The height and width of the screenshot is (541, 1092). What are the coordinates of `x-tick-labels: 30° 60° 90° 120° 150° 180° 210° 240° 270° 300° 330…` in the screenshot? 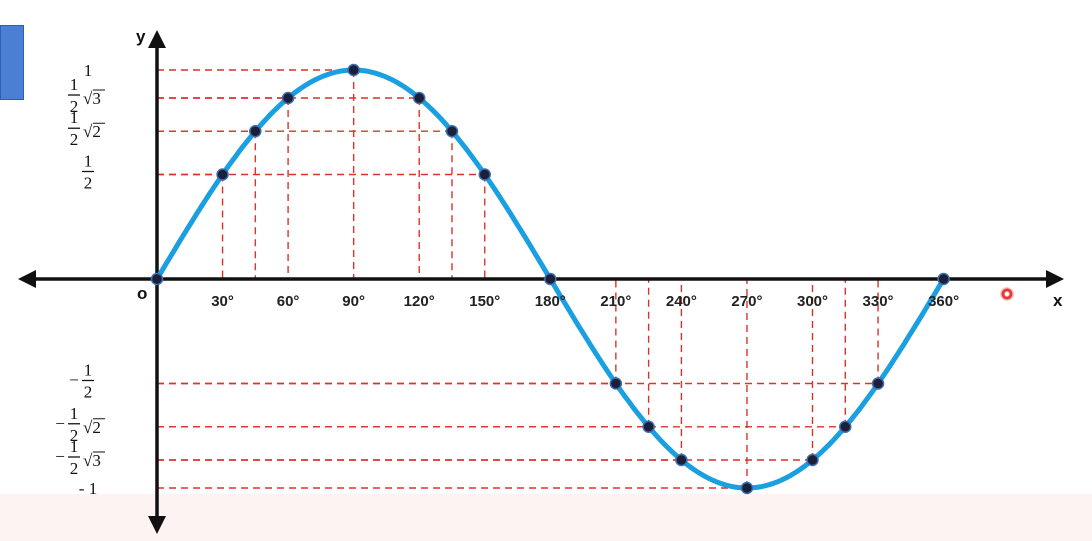 It's located at (585, 301).